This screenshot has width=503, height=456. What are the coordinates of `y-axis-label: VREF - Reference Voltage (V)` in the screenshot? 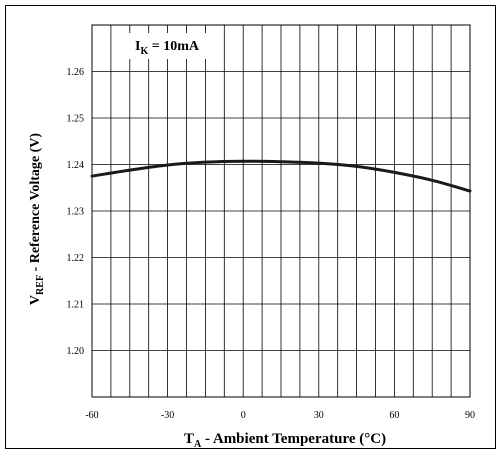 It's located at (37, 219).